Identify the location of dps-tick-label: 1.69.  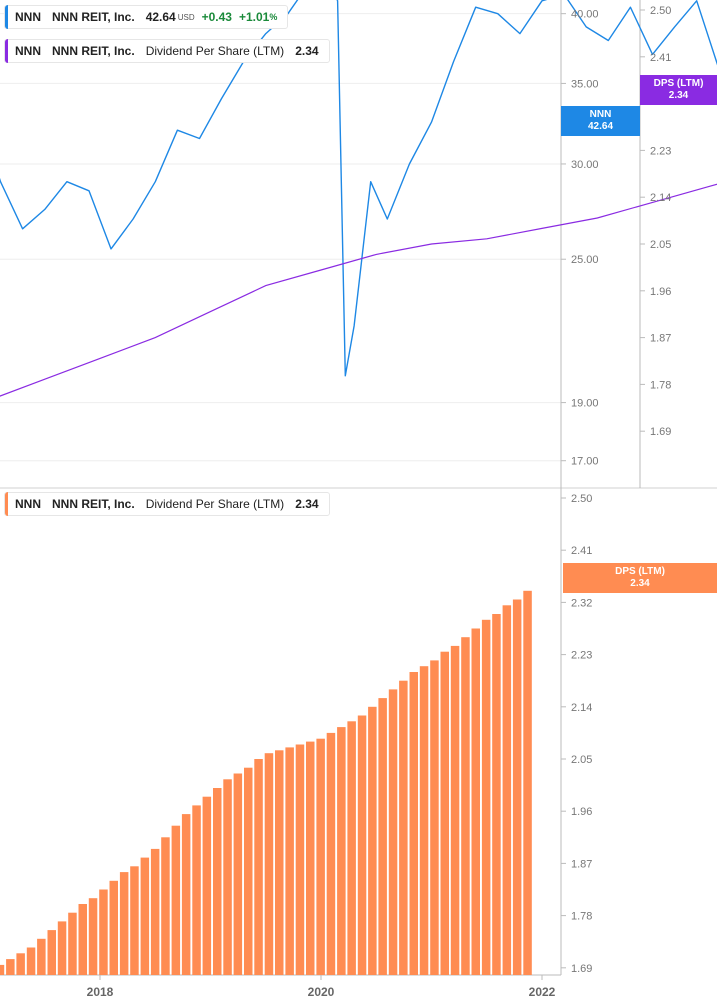
(660, 432).